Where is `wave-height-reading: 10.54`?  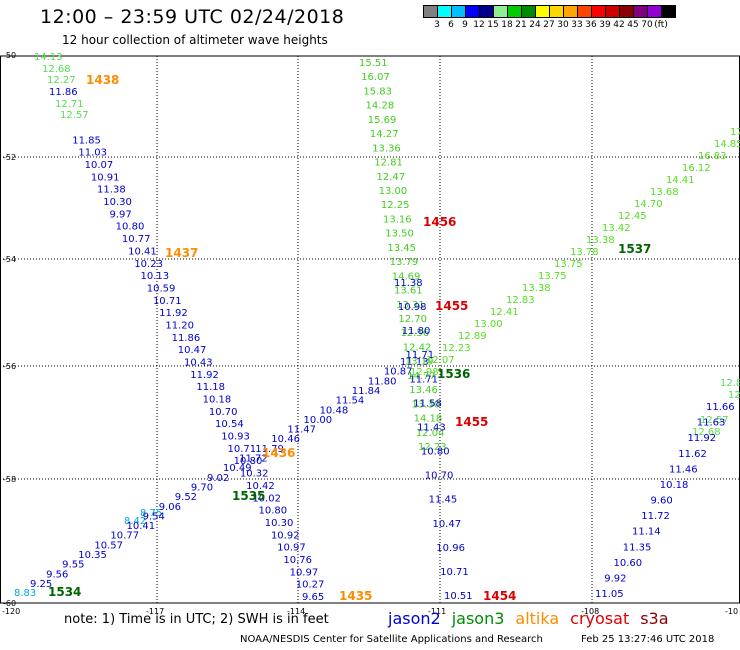 wave-height-reading: 10.54 is located at coordinates (229, 424).